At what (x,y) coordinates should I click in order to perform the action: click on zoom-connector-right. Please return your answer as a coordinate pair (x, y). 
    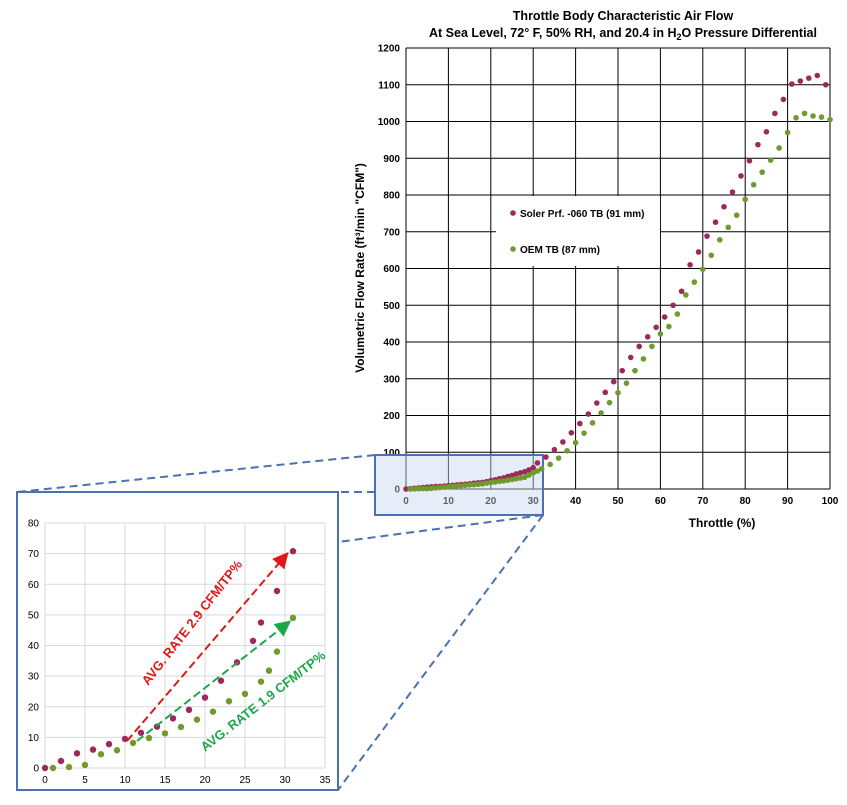
    Looking at the image, I should click on (440, 528).